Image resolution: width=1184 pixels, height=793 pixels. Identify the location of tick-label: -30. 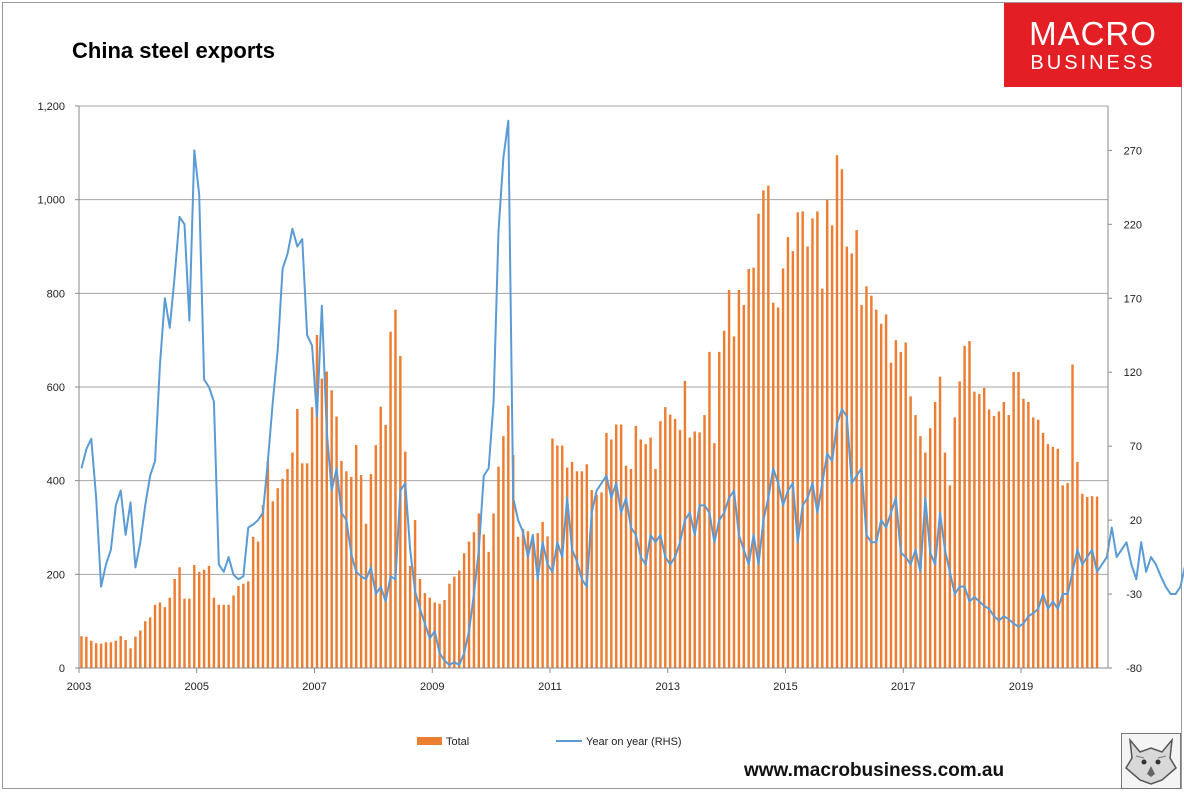
(1134, 595).